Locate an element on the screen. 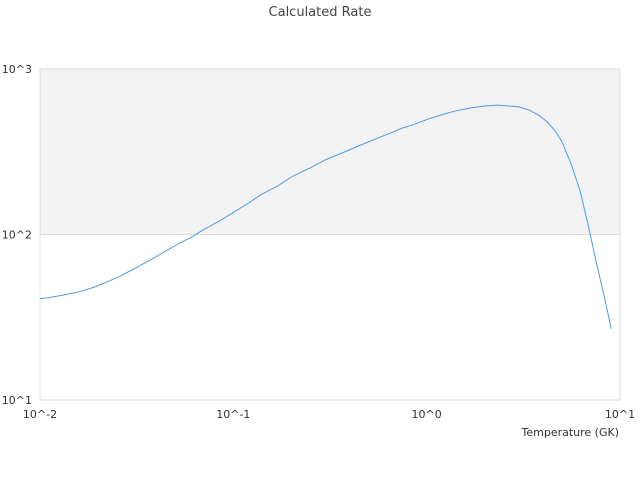  y-tick-label: 10^1 is located at coordinates (17, 400).